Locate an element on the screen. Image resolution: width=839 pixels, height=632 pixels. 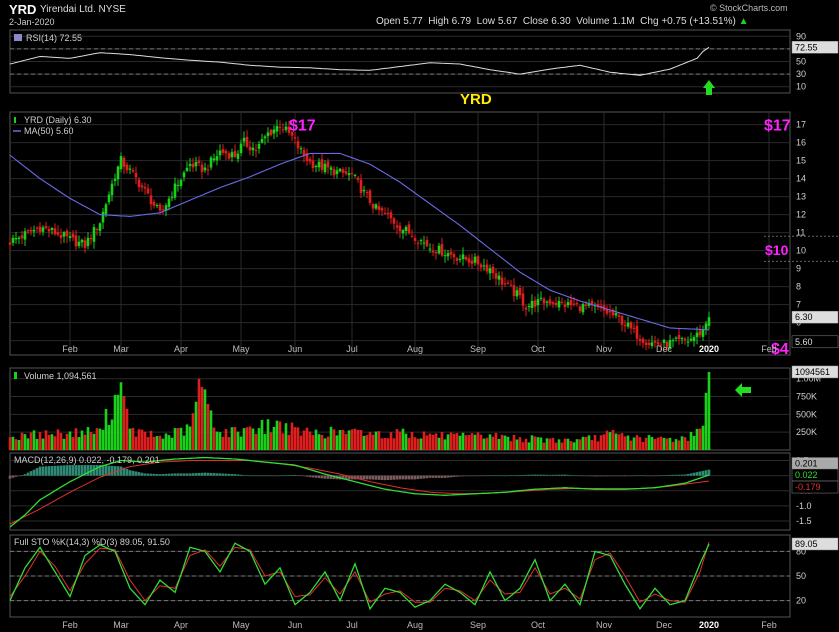
price-ma-badge-text: 5.60 is located at coordinates (804, 342).